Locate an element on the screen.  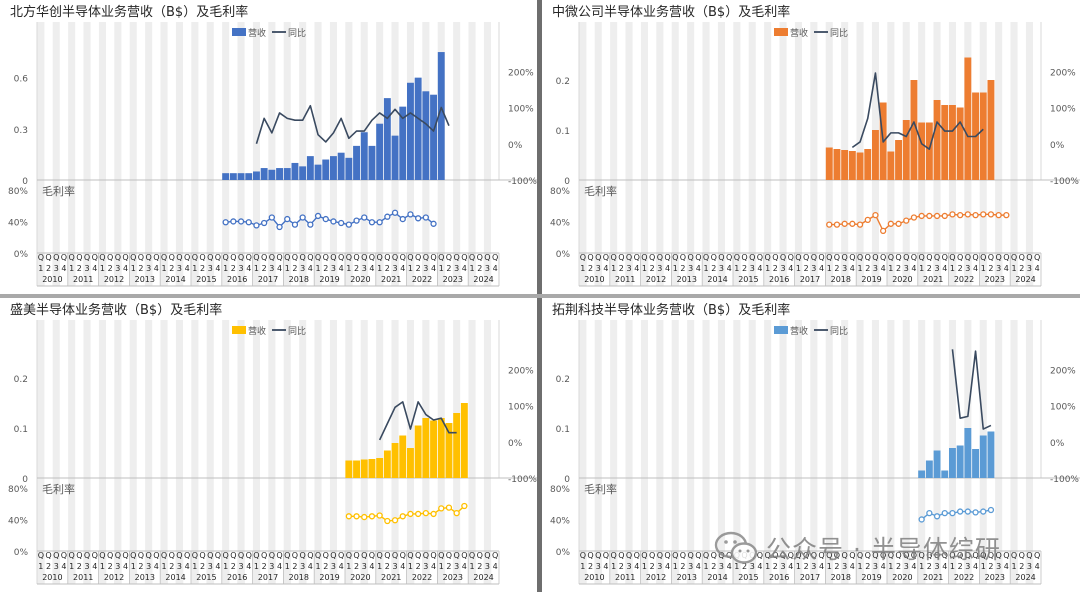
year-label: 2019 is located at coordinates (329, 577).